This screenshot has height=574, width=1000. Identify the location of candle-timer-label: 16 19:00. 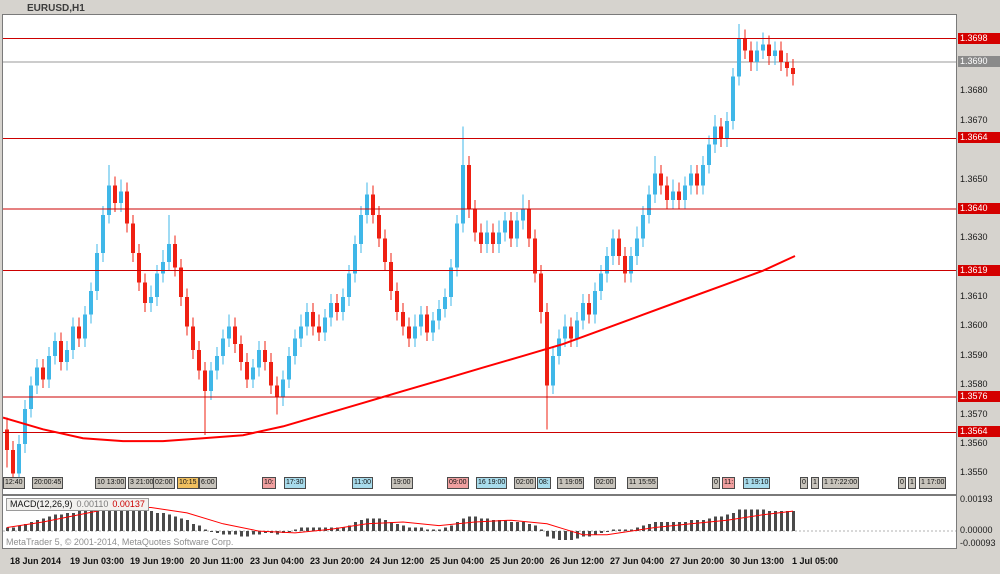
(492, 483).